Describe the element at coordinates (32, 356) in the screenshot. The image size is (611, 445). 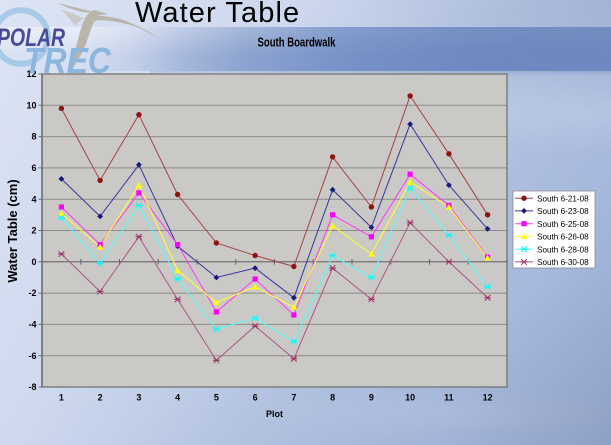
I see `svg-text: -6` at that location.